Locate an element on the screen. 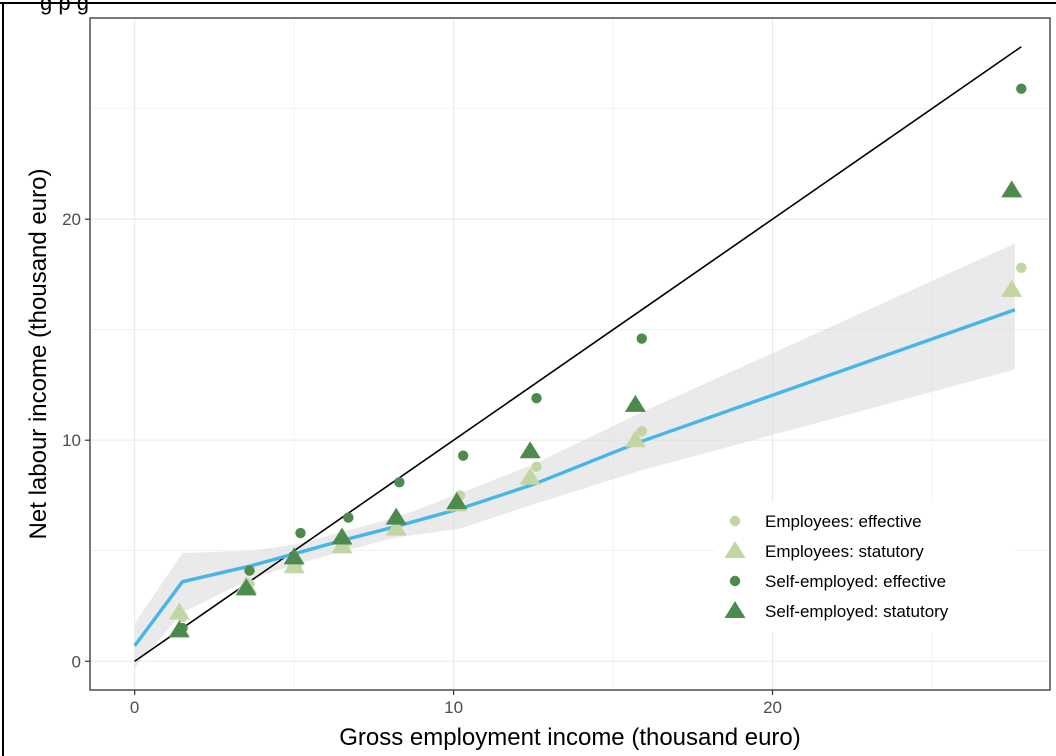 This screenshot has width=1056, height=756. x-tick-label: 20 is located at coordinates (772, 707).